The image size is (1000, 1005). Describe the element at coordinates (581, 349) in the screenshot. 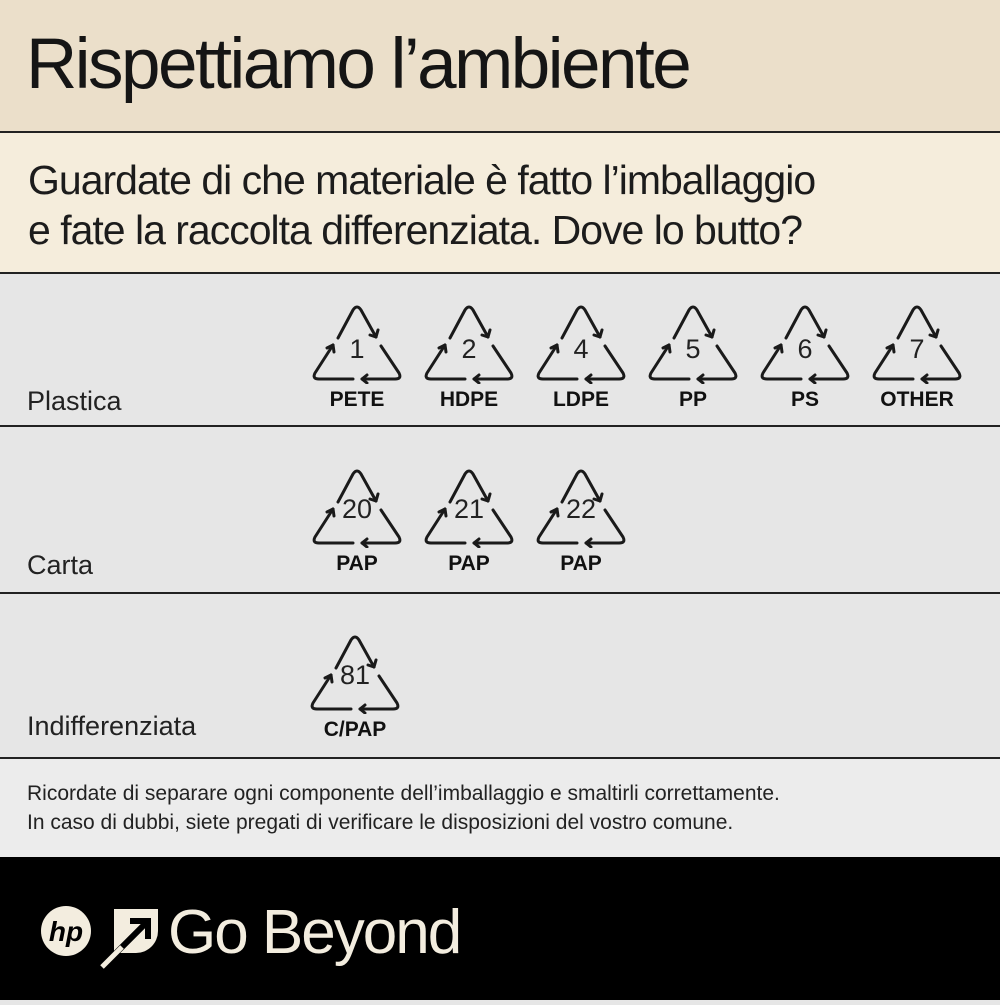

I see `symbol-number: 4` at that location.